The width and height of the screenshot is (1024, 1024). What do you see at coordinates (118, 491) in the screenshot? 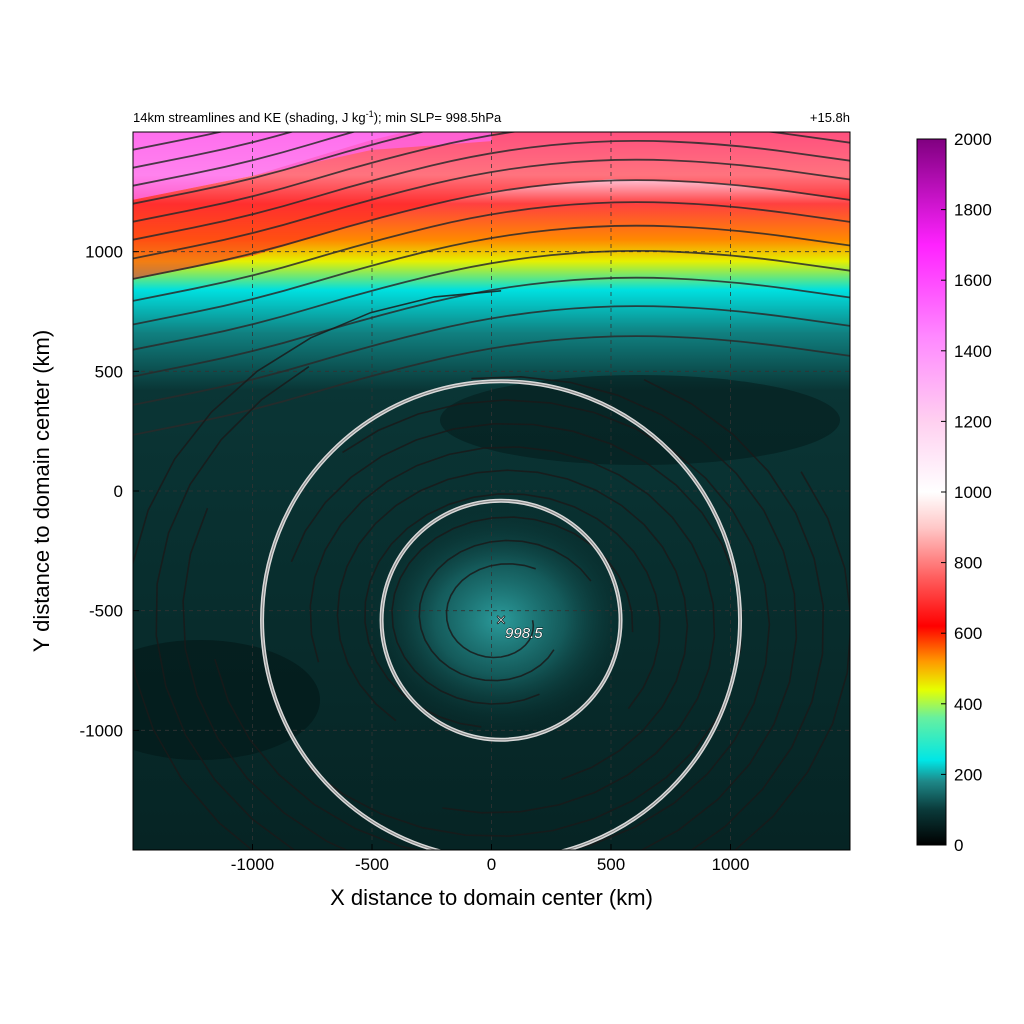
I see `y-tick-label: 0` at bounding box center [118, 491].